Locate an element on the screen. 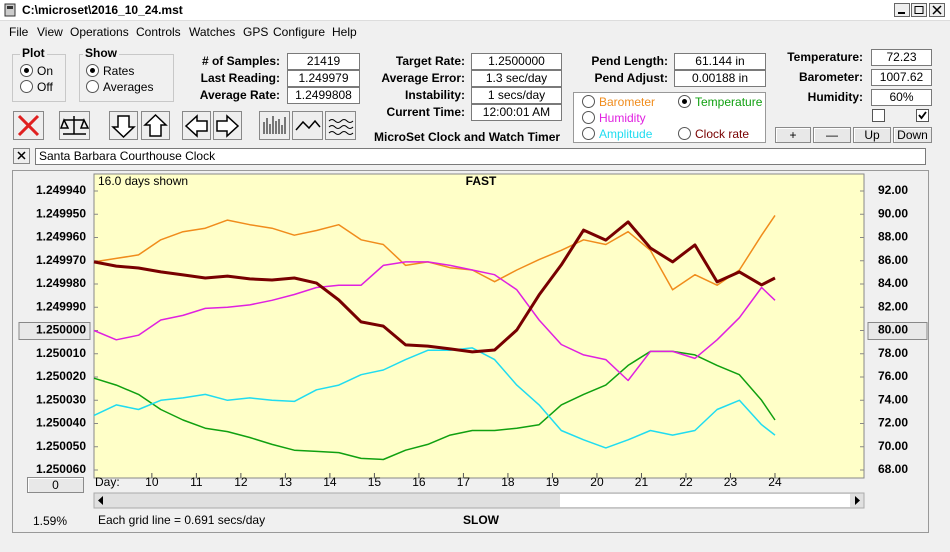 The height and width of the screenshot is (552, 950). y2-tick-button is located at coordinates (897, 331).